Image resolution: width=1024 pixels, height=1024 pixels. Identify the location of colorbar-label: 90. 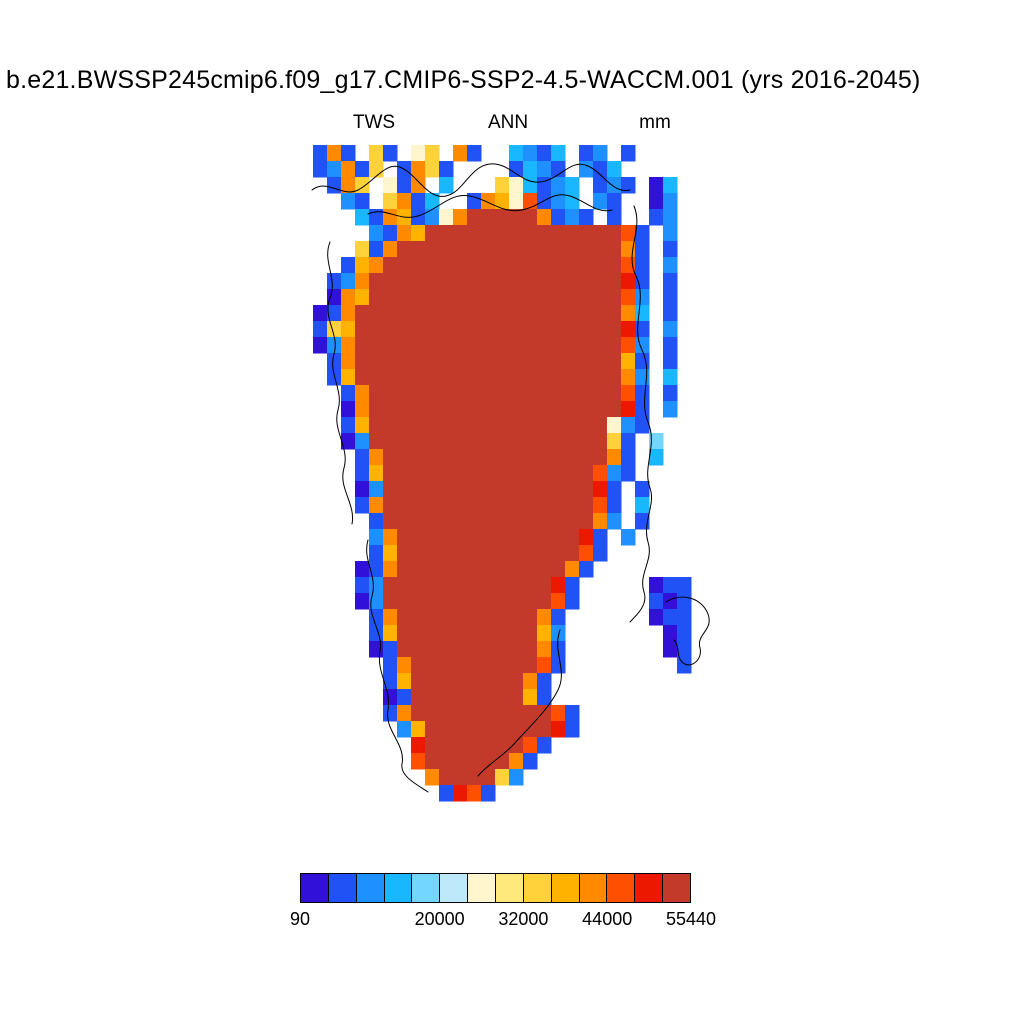
(300, 919).